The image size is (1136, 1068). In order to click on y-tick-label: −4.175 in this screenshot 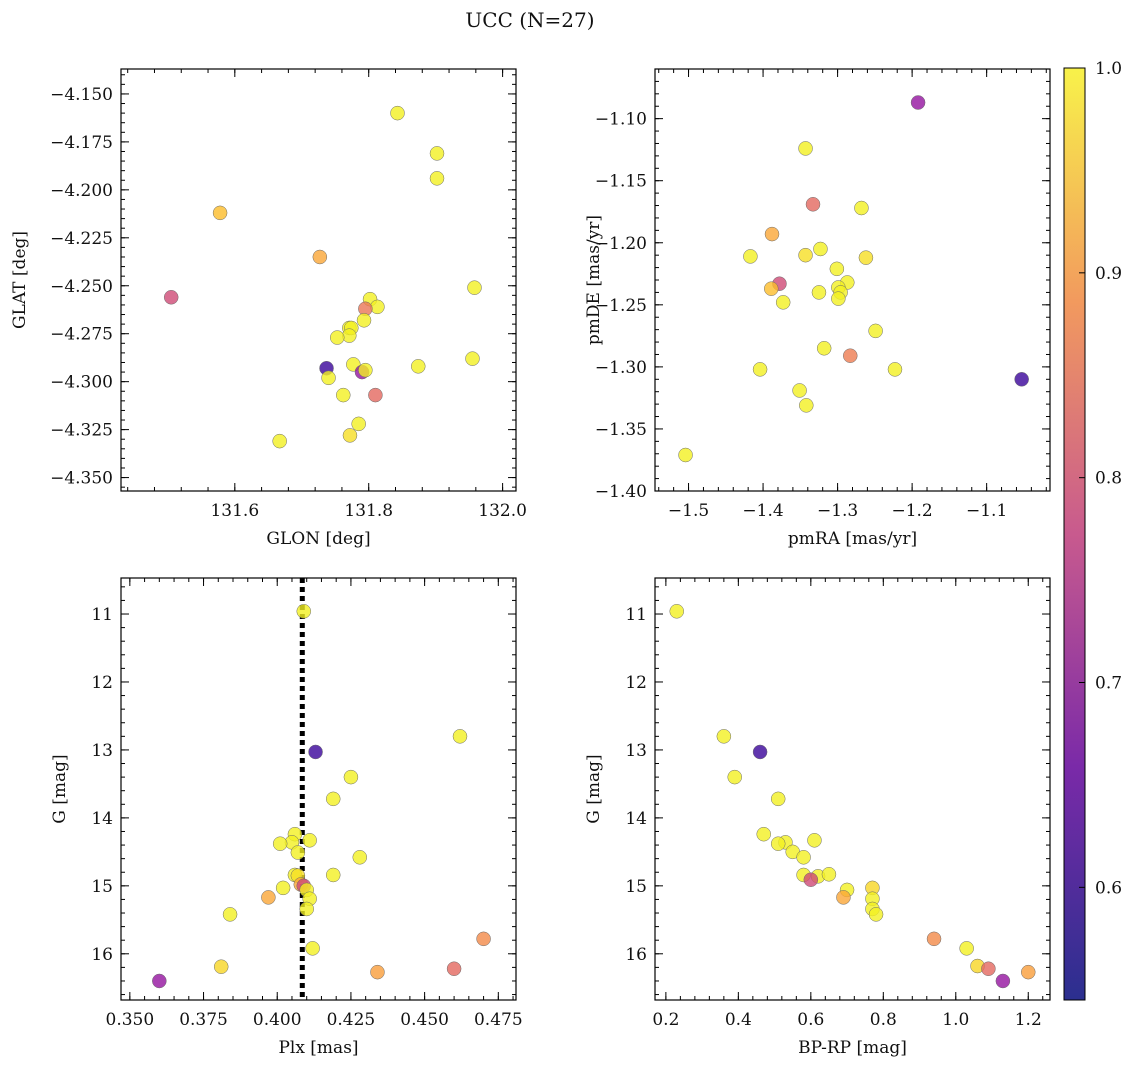, I will do `click(81, 143)`.